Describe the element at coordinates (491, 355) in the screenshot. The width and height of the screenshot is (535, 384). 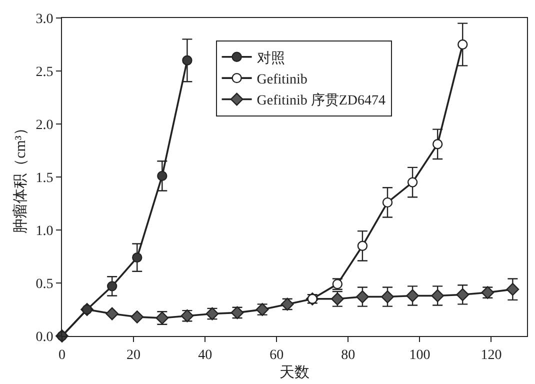
I see `x-tick-label: 120` at that location.